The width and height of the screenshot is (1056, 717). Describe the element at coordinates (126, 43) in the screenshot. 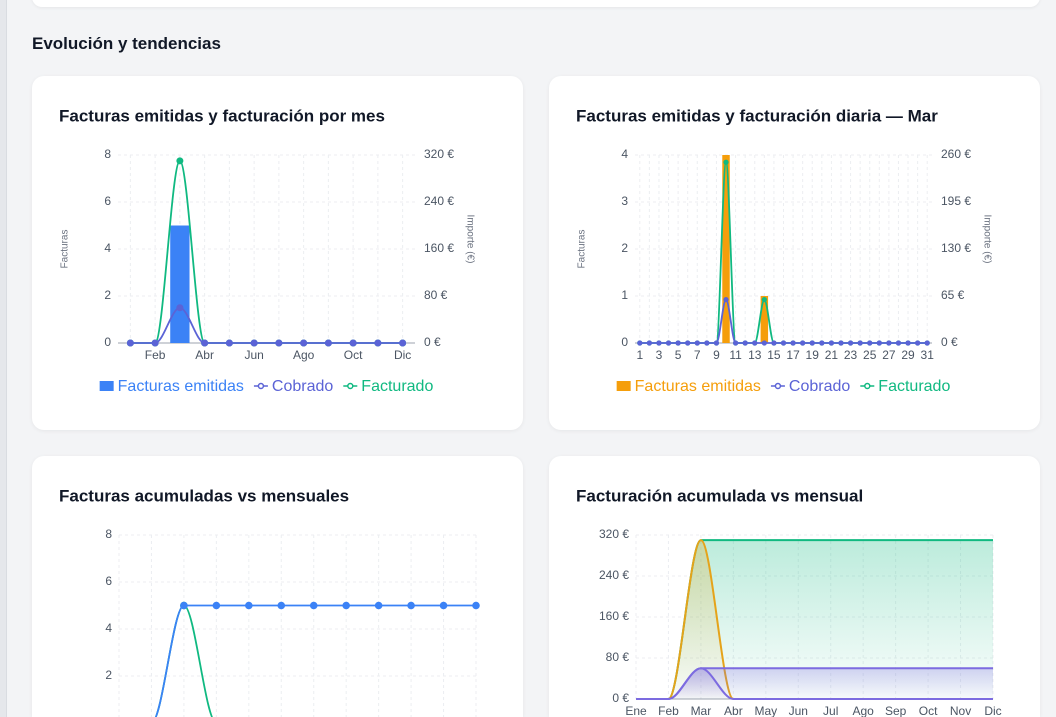

I see `section-heading: Evolución y tendencias` at that location.